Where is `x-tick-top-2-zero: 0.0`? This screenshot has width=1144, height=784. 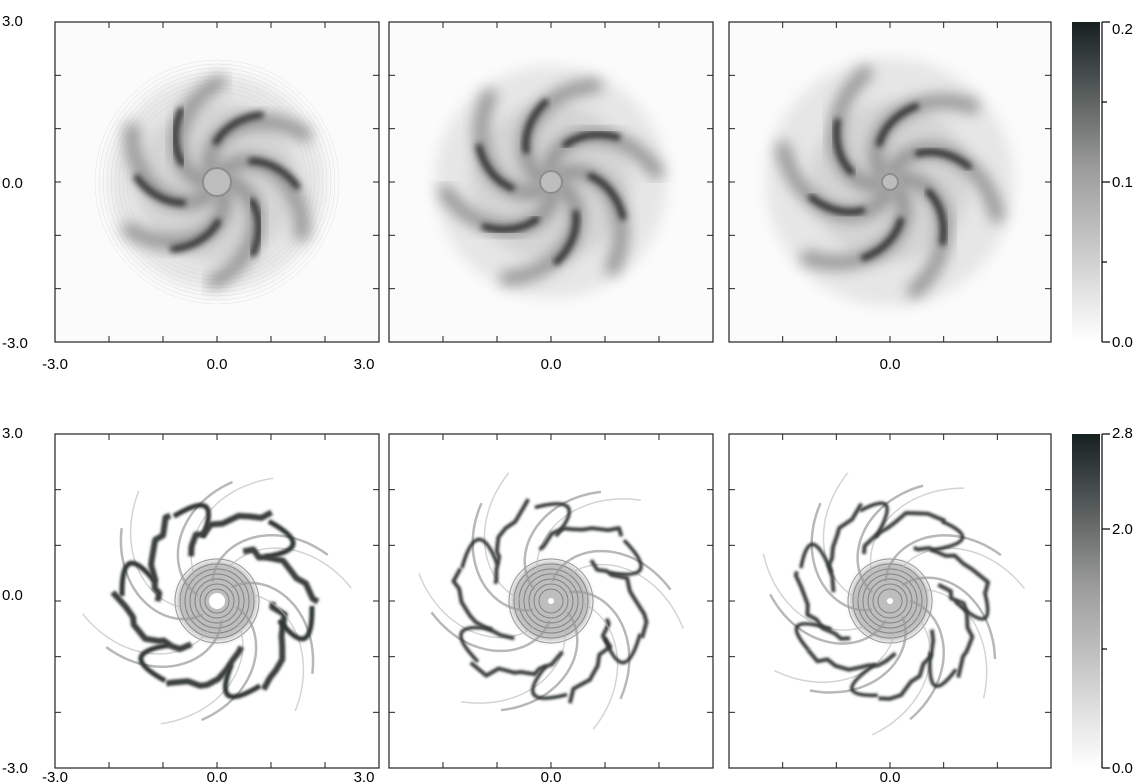
x-tick-top-2-zero: 0.0 is located at coordinates (551, 364).